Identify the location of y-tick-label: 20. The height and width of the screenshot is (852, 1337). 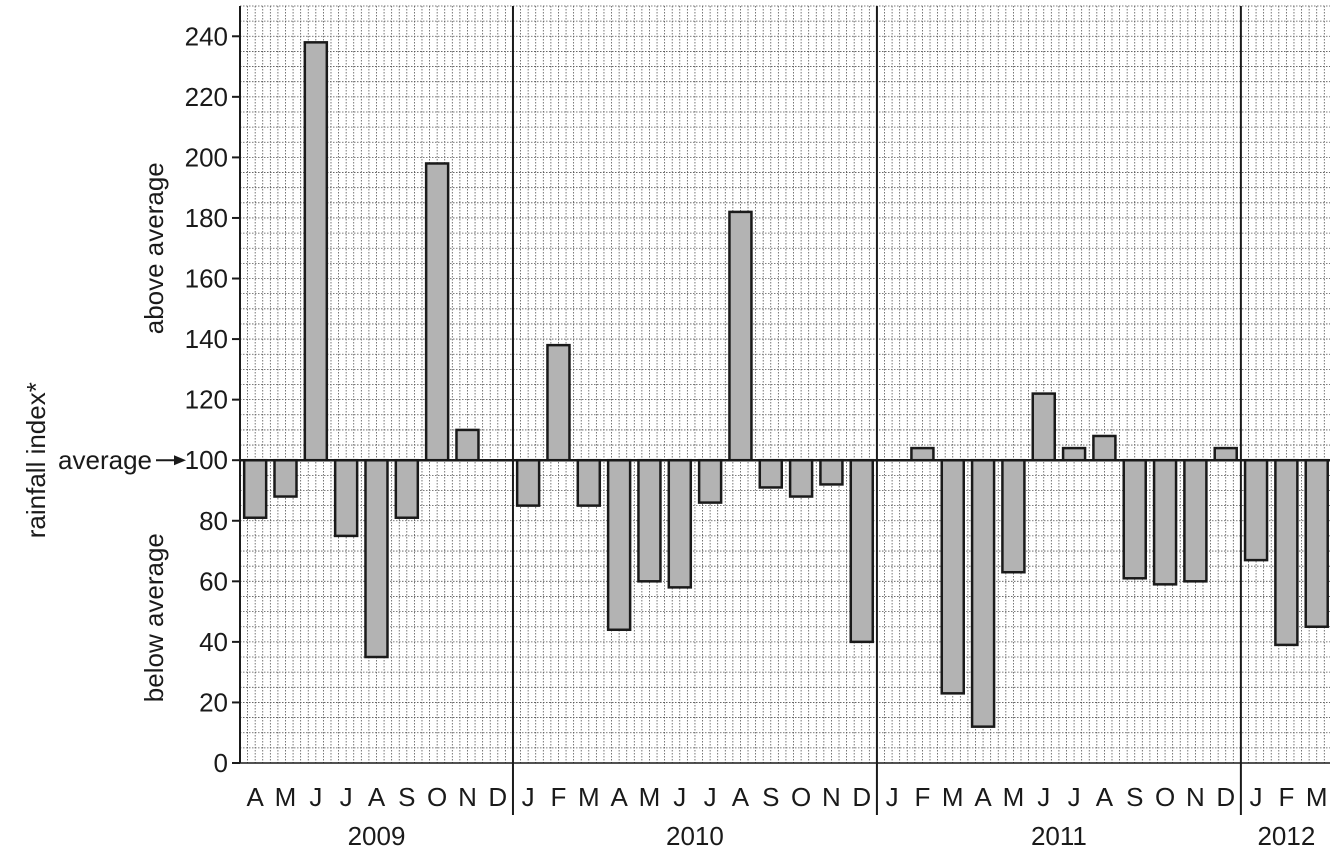
(213, 702).